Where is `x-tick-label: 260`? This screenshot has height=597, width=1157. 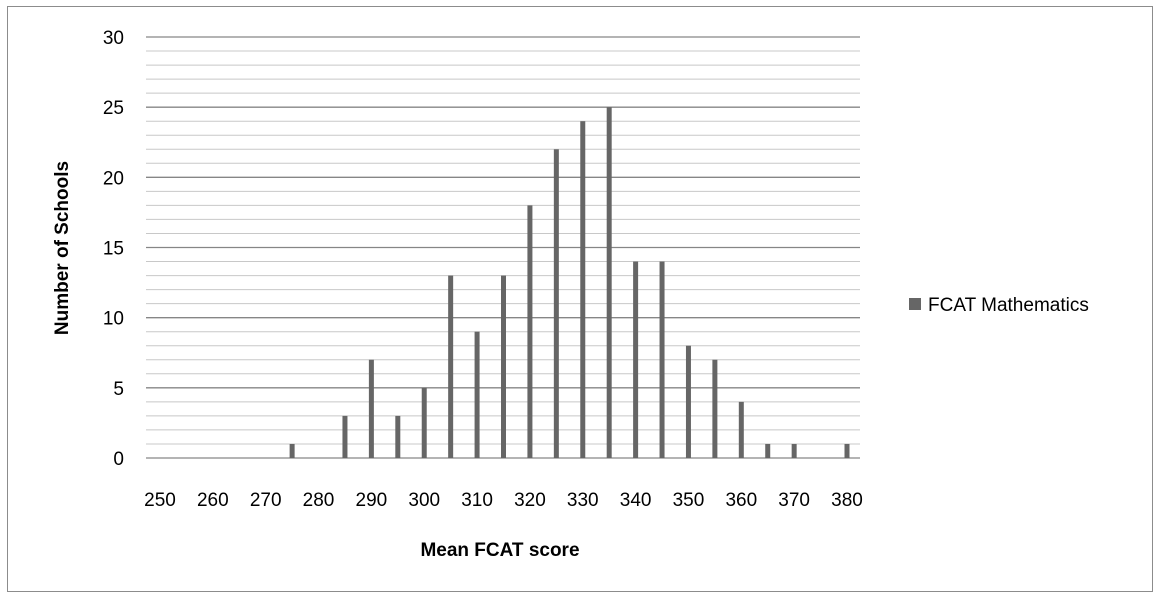
x-tick-label: 260 is located at coordinates (213, 500).